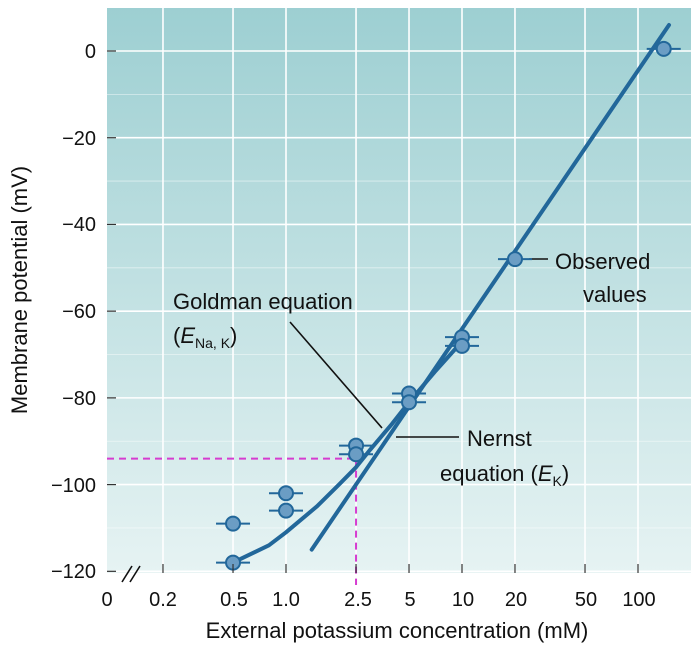  Describe the element at coordinates (586, 600) in the screenshot. I see `x-tick-label: 50` at that location.